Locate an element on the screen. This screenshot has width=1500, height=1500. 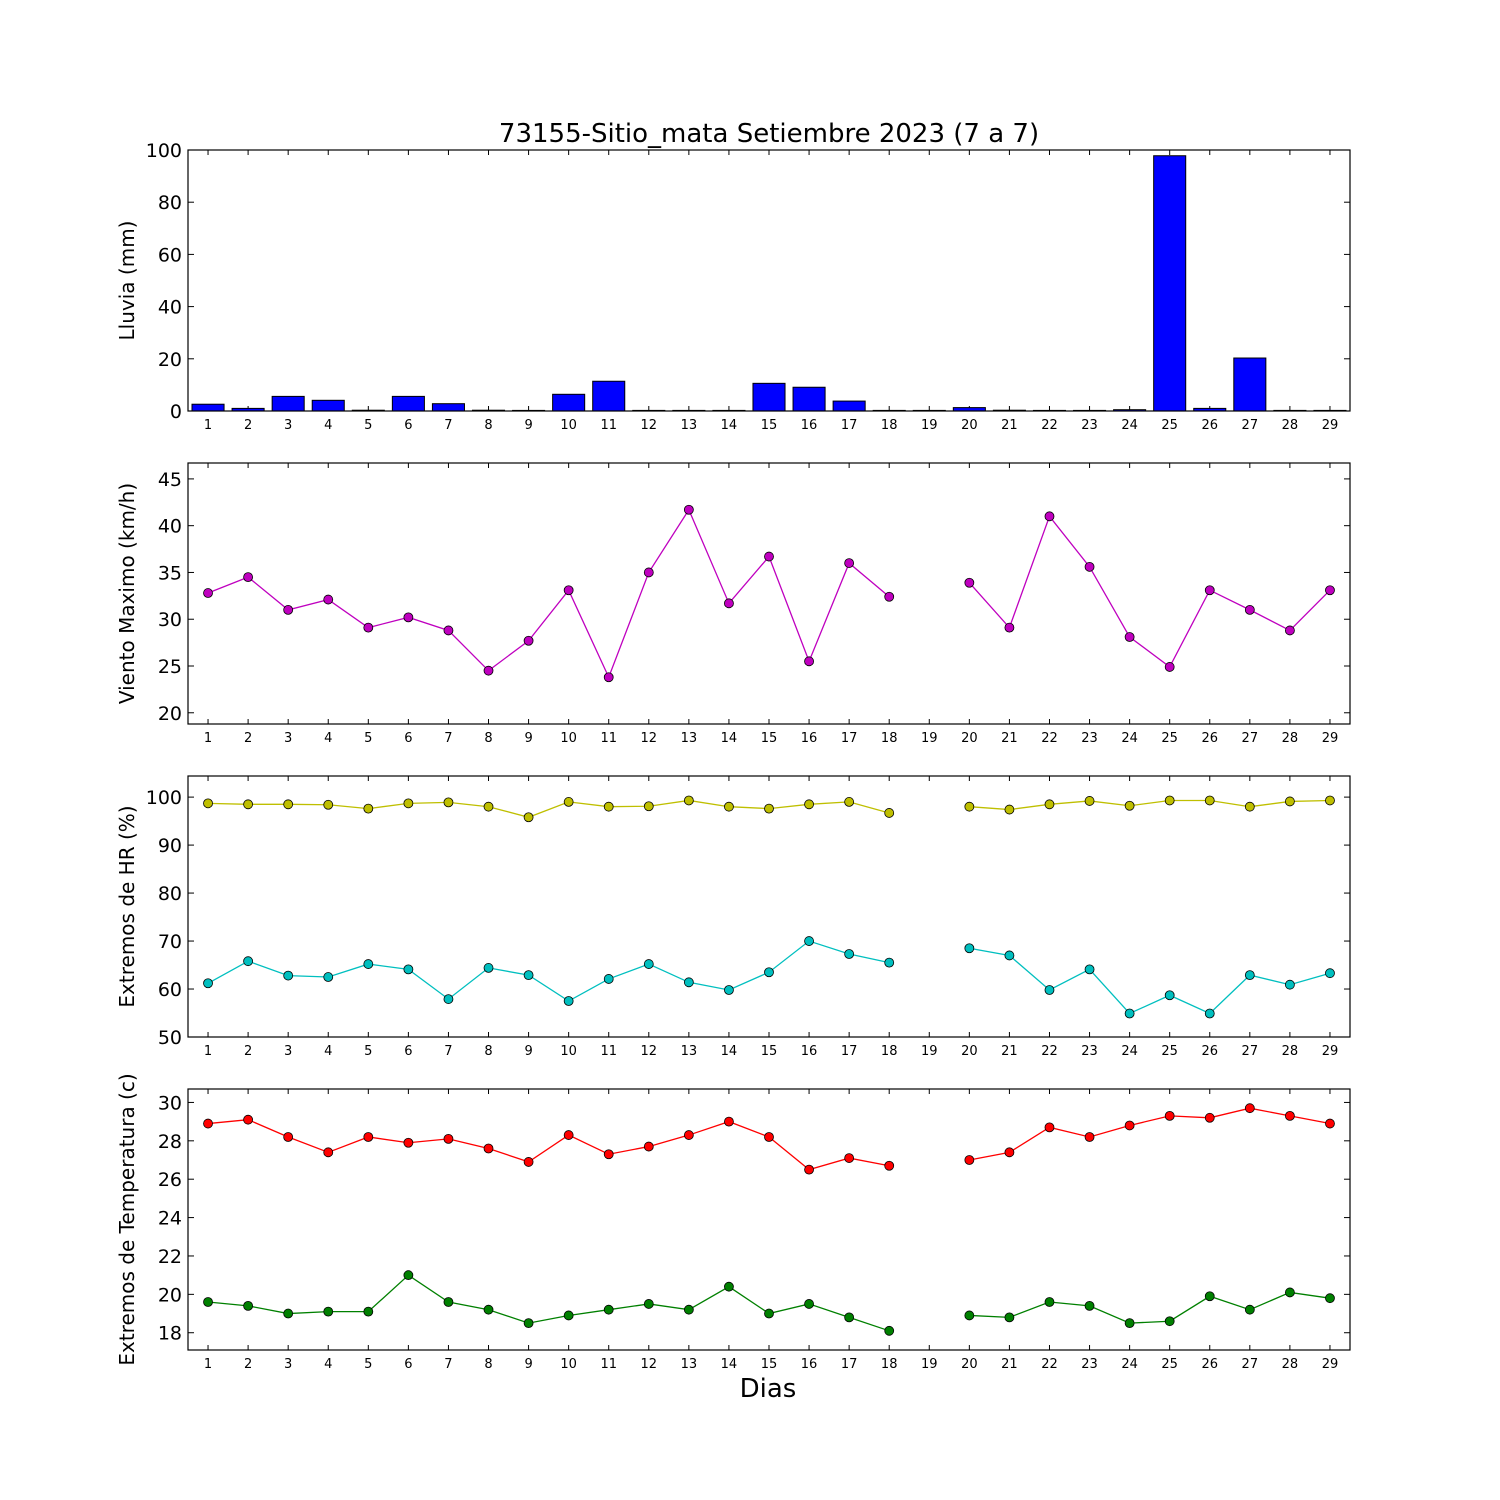
x-tick-label: 18 is located at coordinates (889, 738).